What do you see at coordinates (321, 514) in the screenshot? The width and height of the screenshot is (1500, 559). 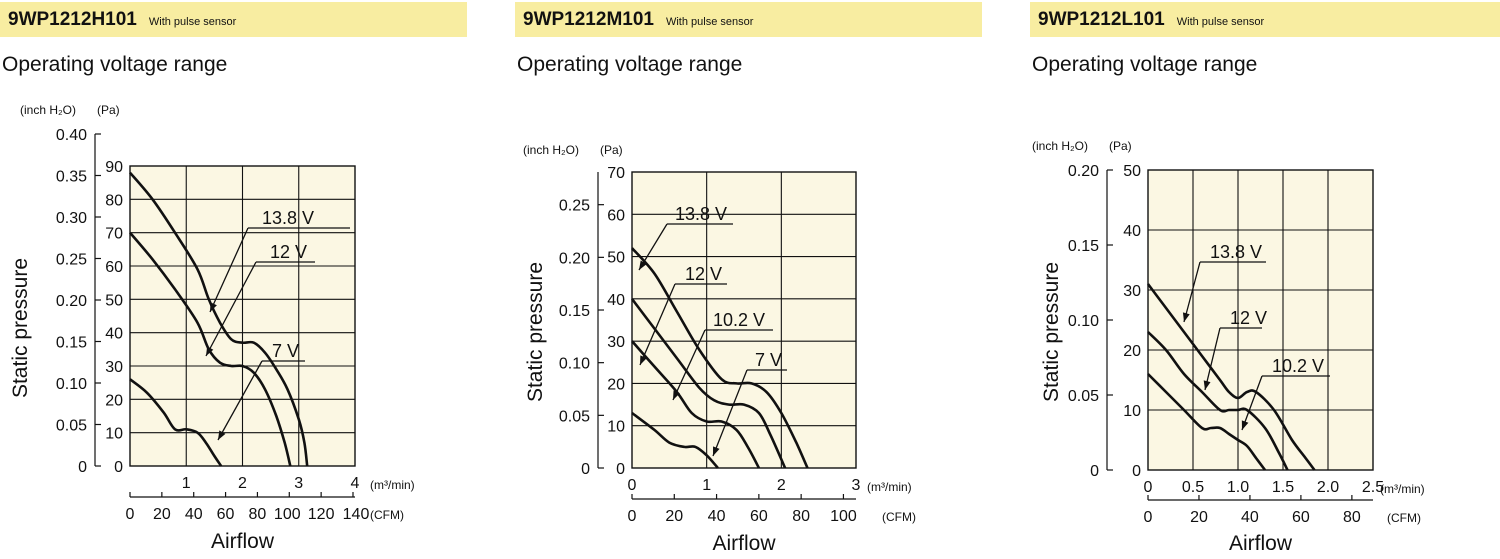 I see `cfm-tick-label: 120` at bounding box center [321, 514].